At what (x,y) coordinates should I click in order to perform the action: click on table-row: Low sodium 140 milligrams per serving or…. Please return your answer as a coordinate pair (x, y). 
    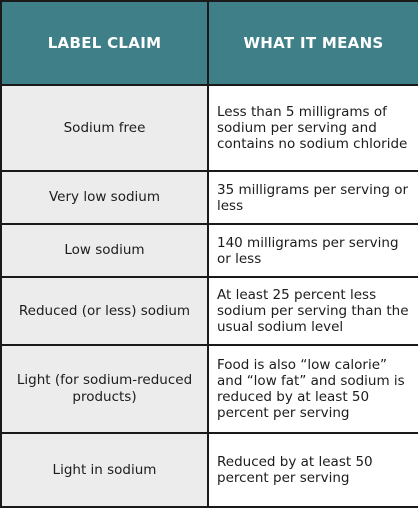
    Looking at the image, I should click on (209, 250).